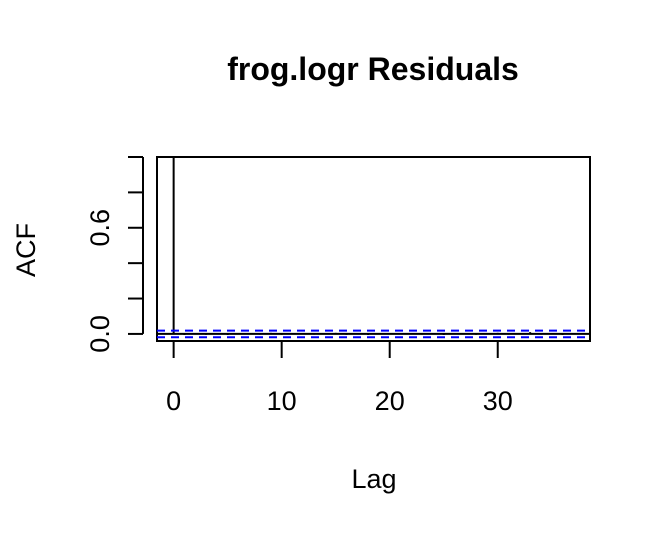  What do you see at coordinates (173, 401) in the screenshot?
I see `x-tick-label: 0` at bounding box center [173, 401].